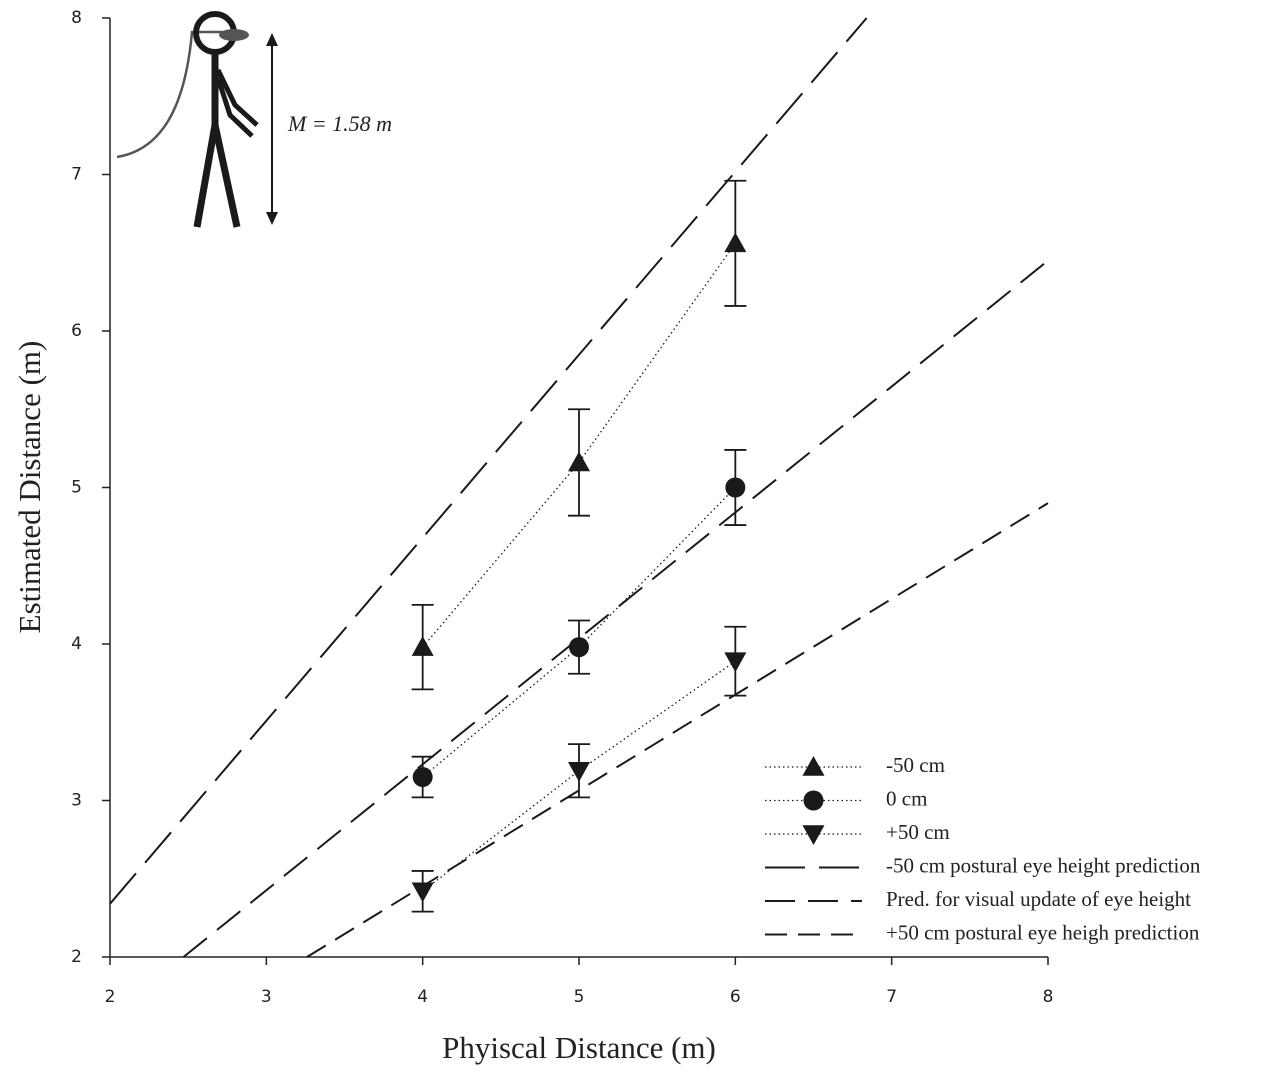 The width and height of the screenshot is (1288, 1074). I want to click on x-tick-label: 3, so click(266, 997).